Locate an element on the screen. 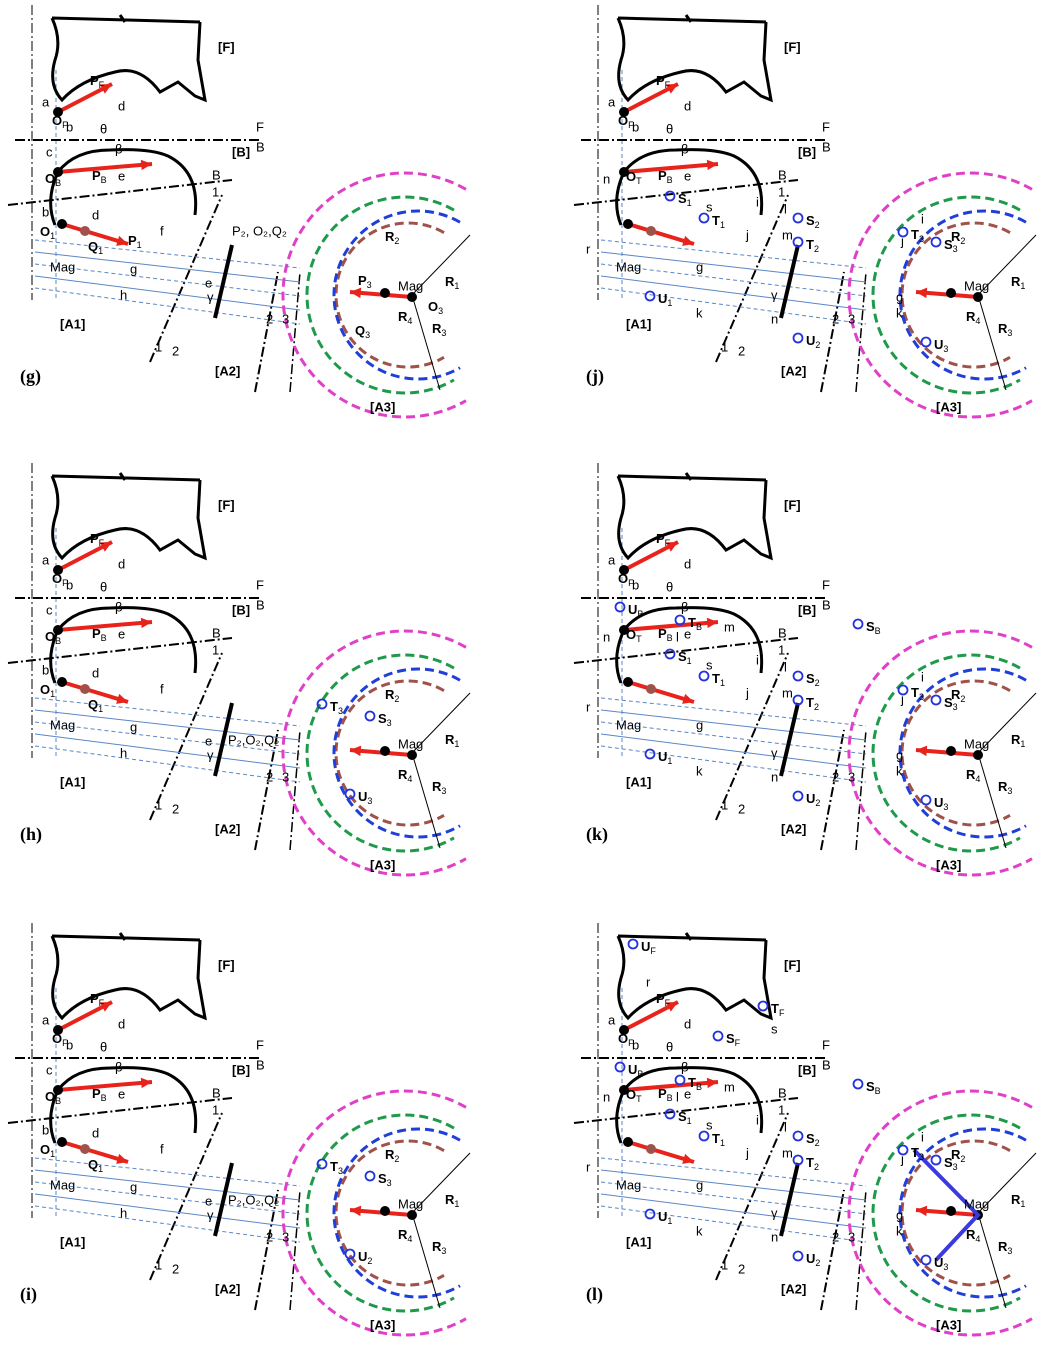 Image resolution: width=1049 pixels, height=1359 pixels. label-sub: T is located at coordinates (639, 639).